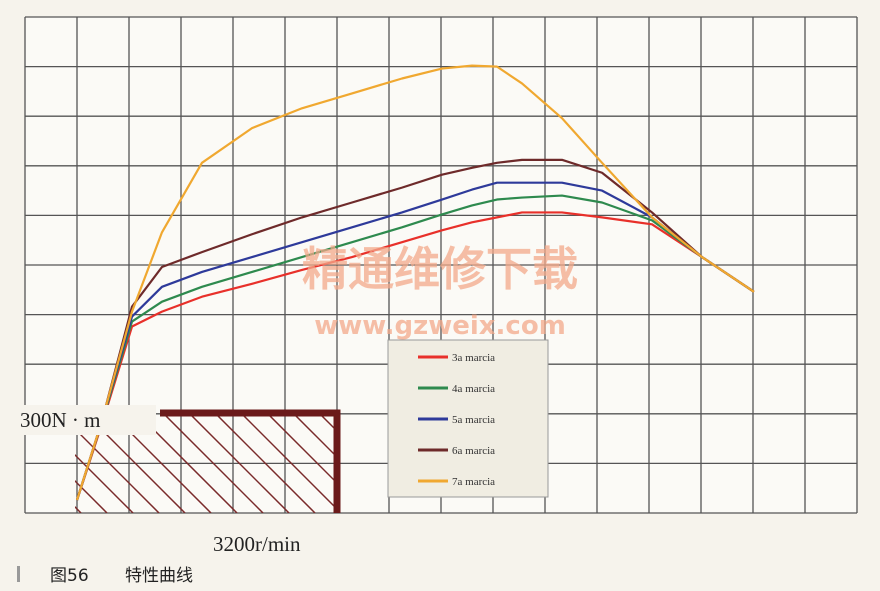 Image resolution: width=880 pixels, height=591 pixels. Describe the element at coordinates (473, 389) in the screenshot. I see `legend-label: 4a marcia` at that location.